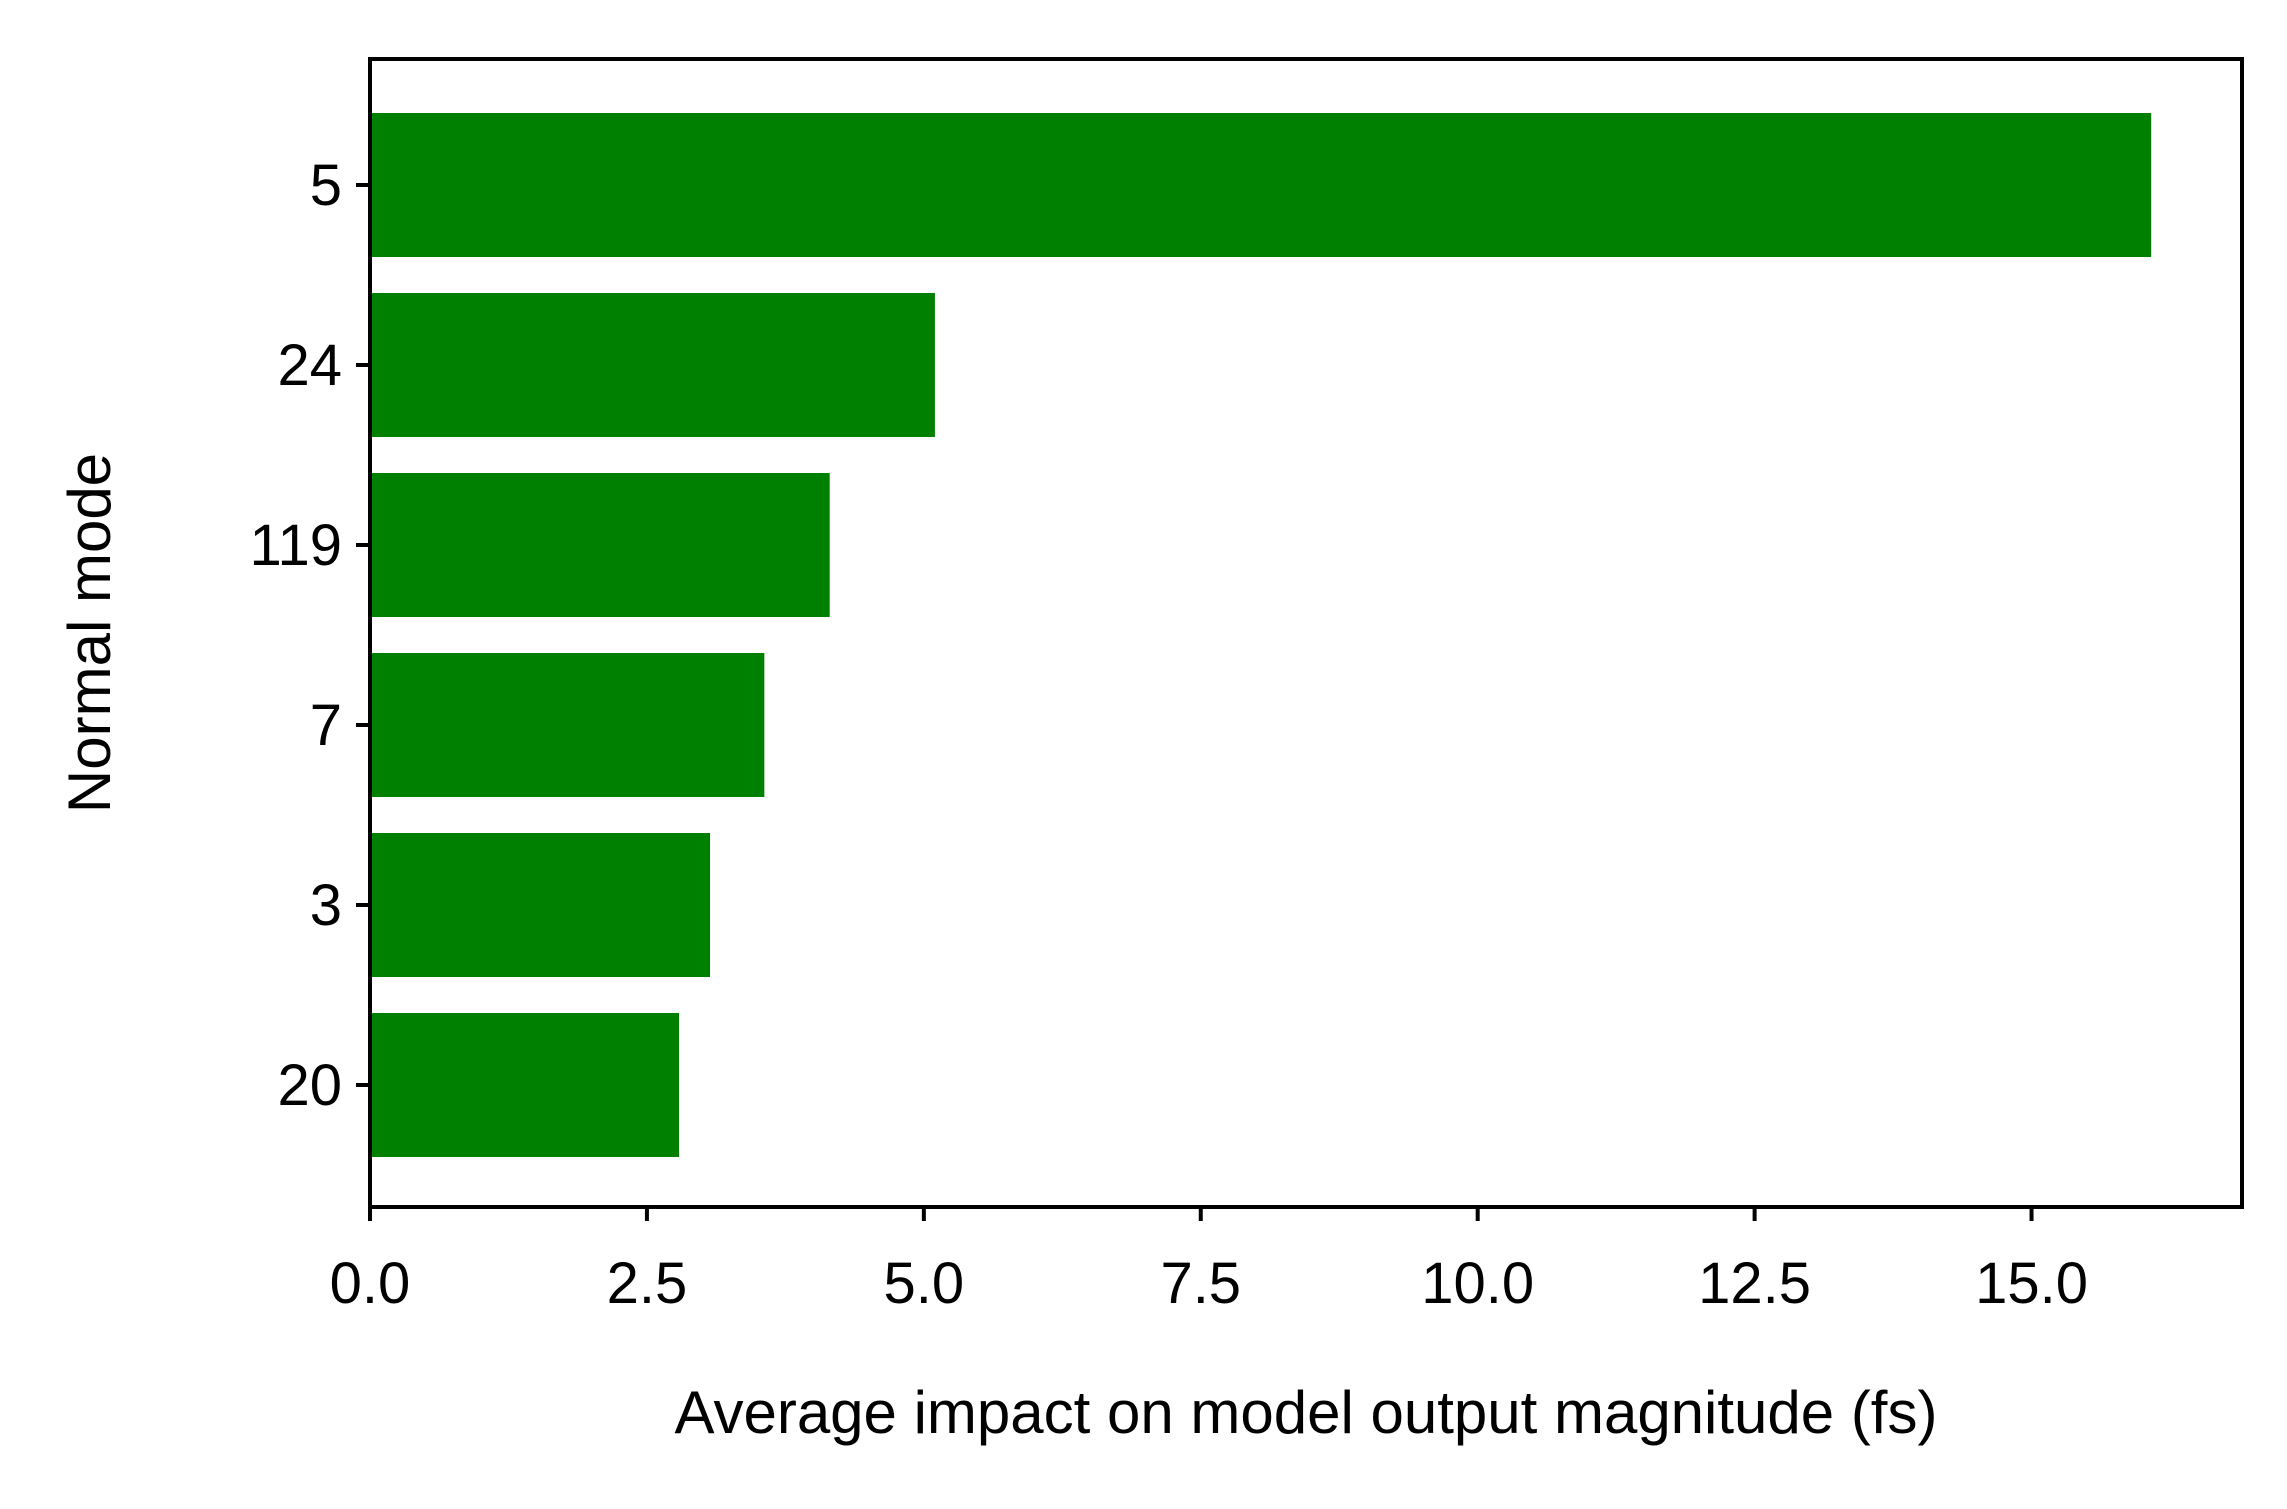 Image resolution: width=2287 pixels, height=1509 pixels. Describe the element at coordinates (89, 633) in the screenshot. I see `y-axis-title: Normal mode` at that location.